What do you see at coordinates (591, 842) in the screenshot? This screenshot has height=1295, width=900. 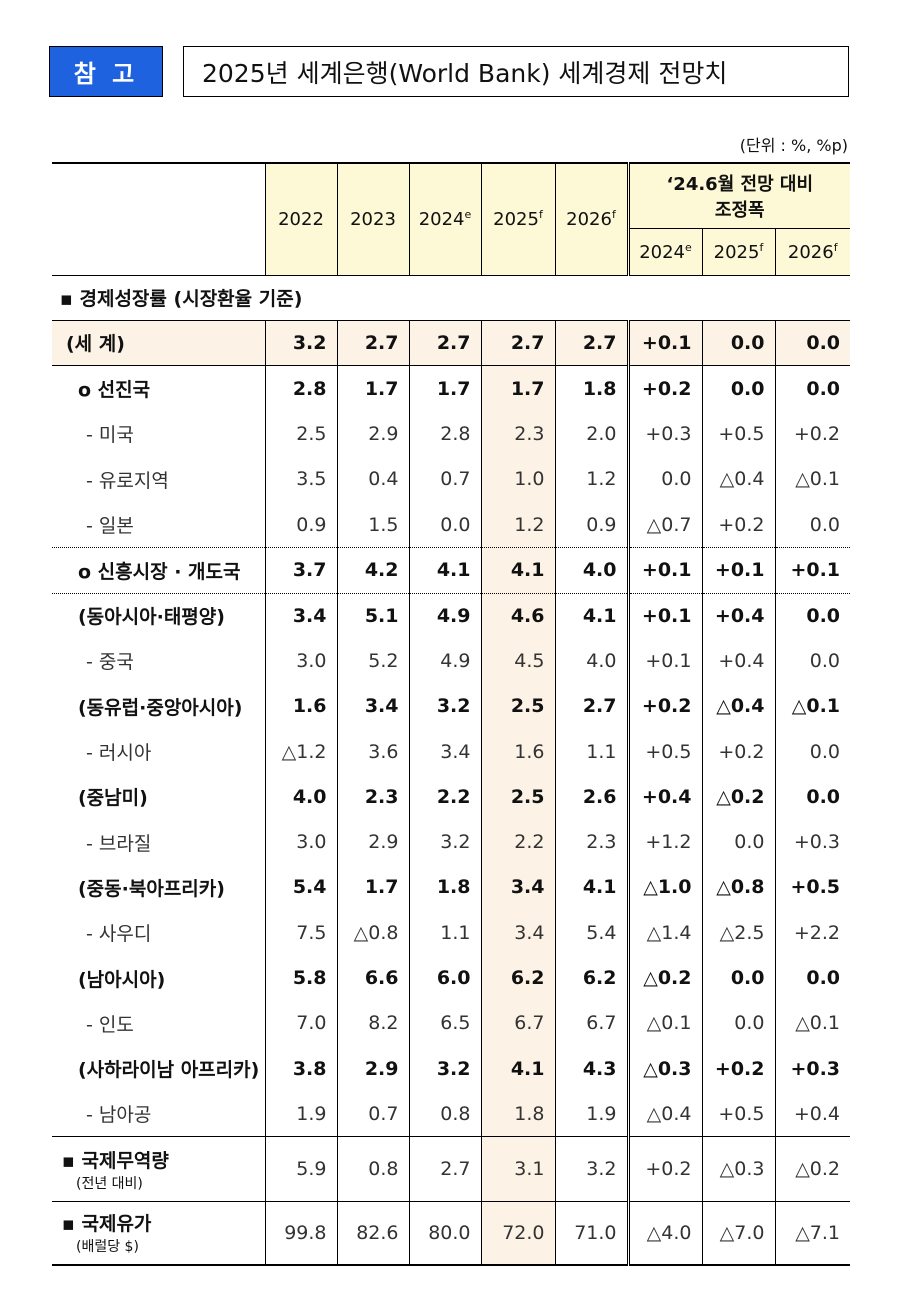 I see `value-cell: 2.3` at bounding box center [591, 842].